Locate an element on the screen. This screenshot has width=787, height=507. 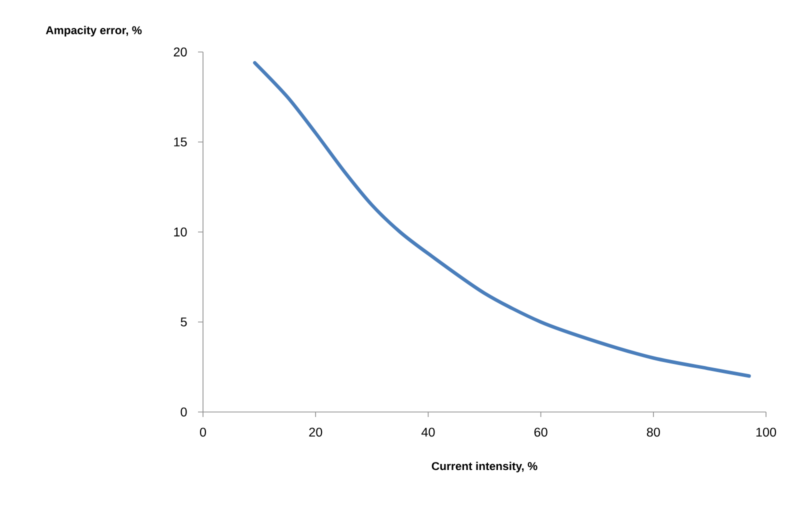
x-tick-label: 100 is located at coordinates (766, 432).